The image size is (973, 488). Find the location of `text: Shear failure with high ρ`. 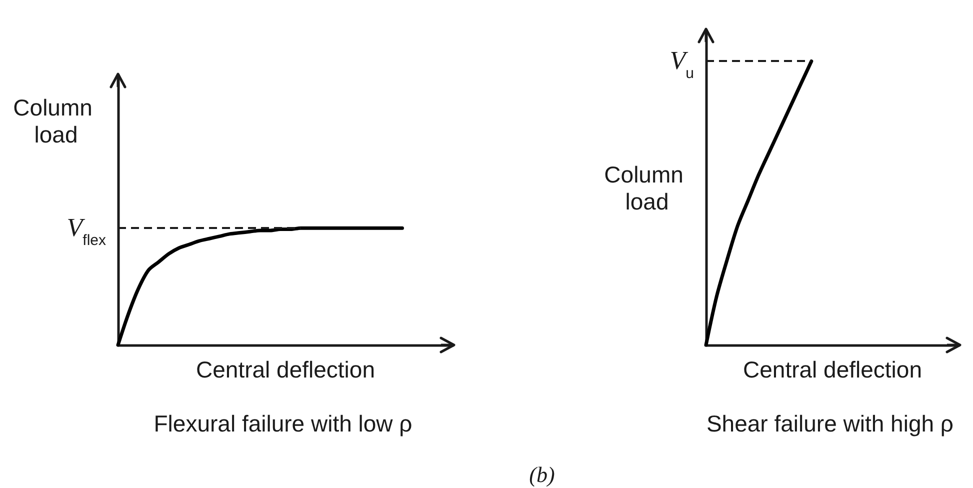

text: Shear failure with high ρ is located at coordinates (830, 423).